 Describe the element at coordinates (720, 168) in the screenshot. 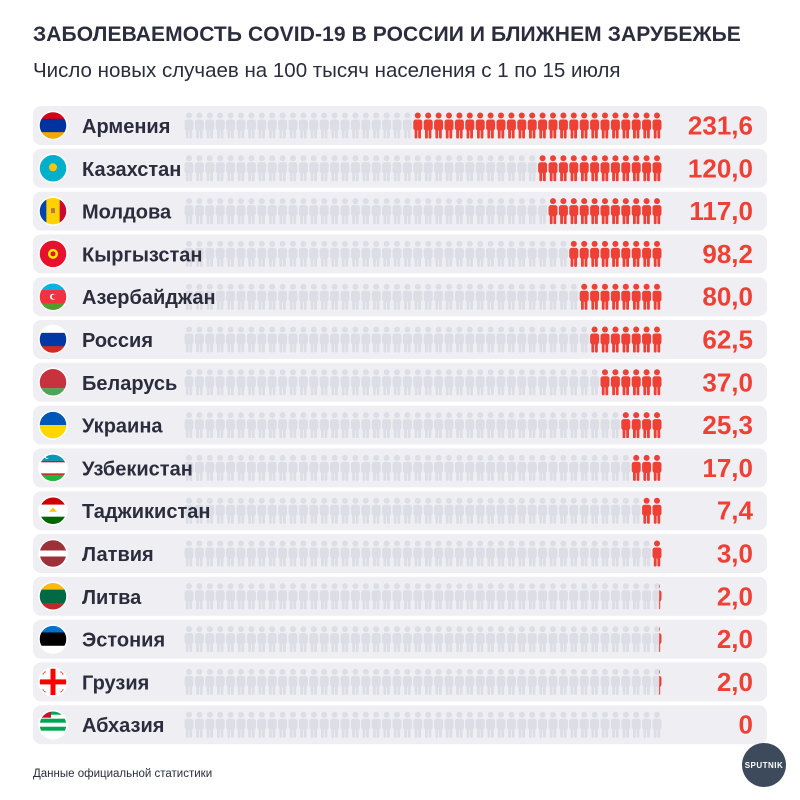

I see `value-label: 120,0` at that location.